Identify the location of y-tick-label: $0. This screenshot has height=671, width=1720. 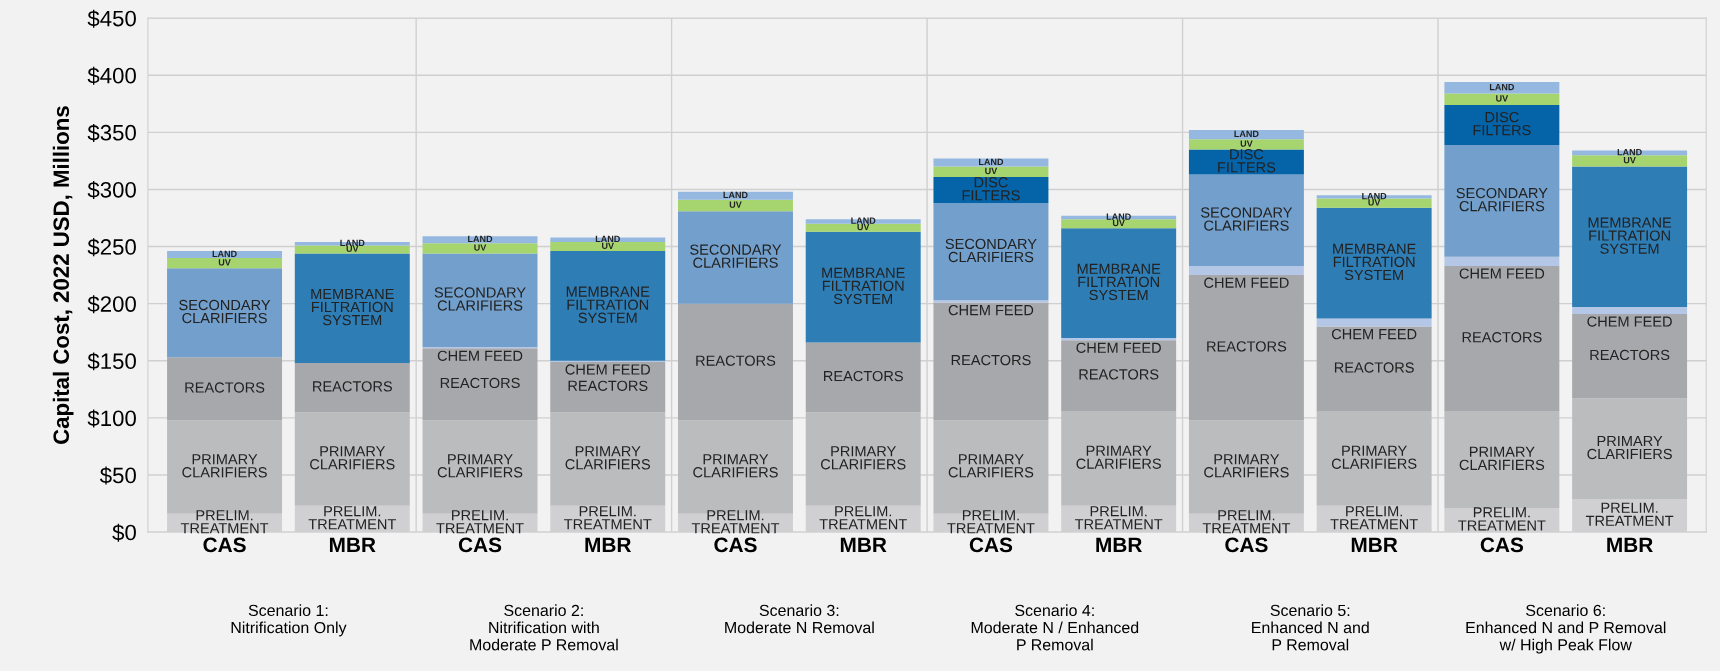
(124, 532).